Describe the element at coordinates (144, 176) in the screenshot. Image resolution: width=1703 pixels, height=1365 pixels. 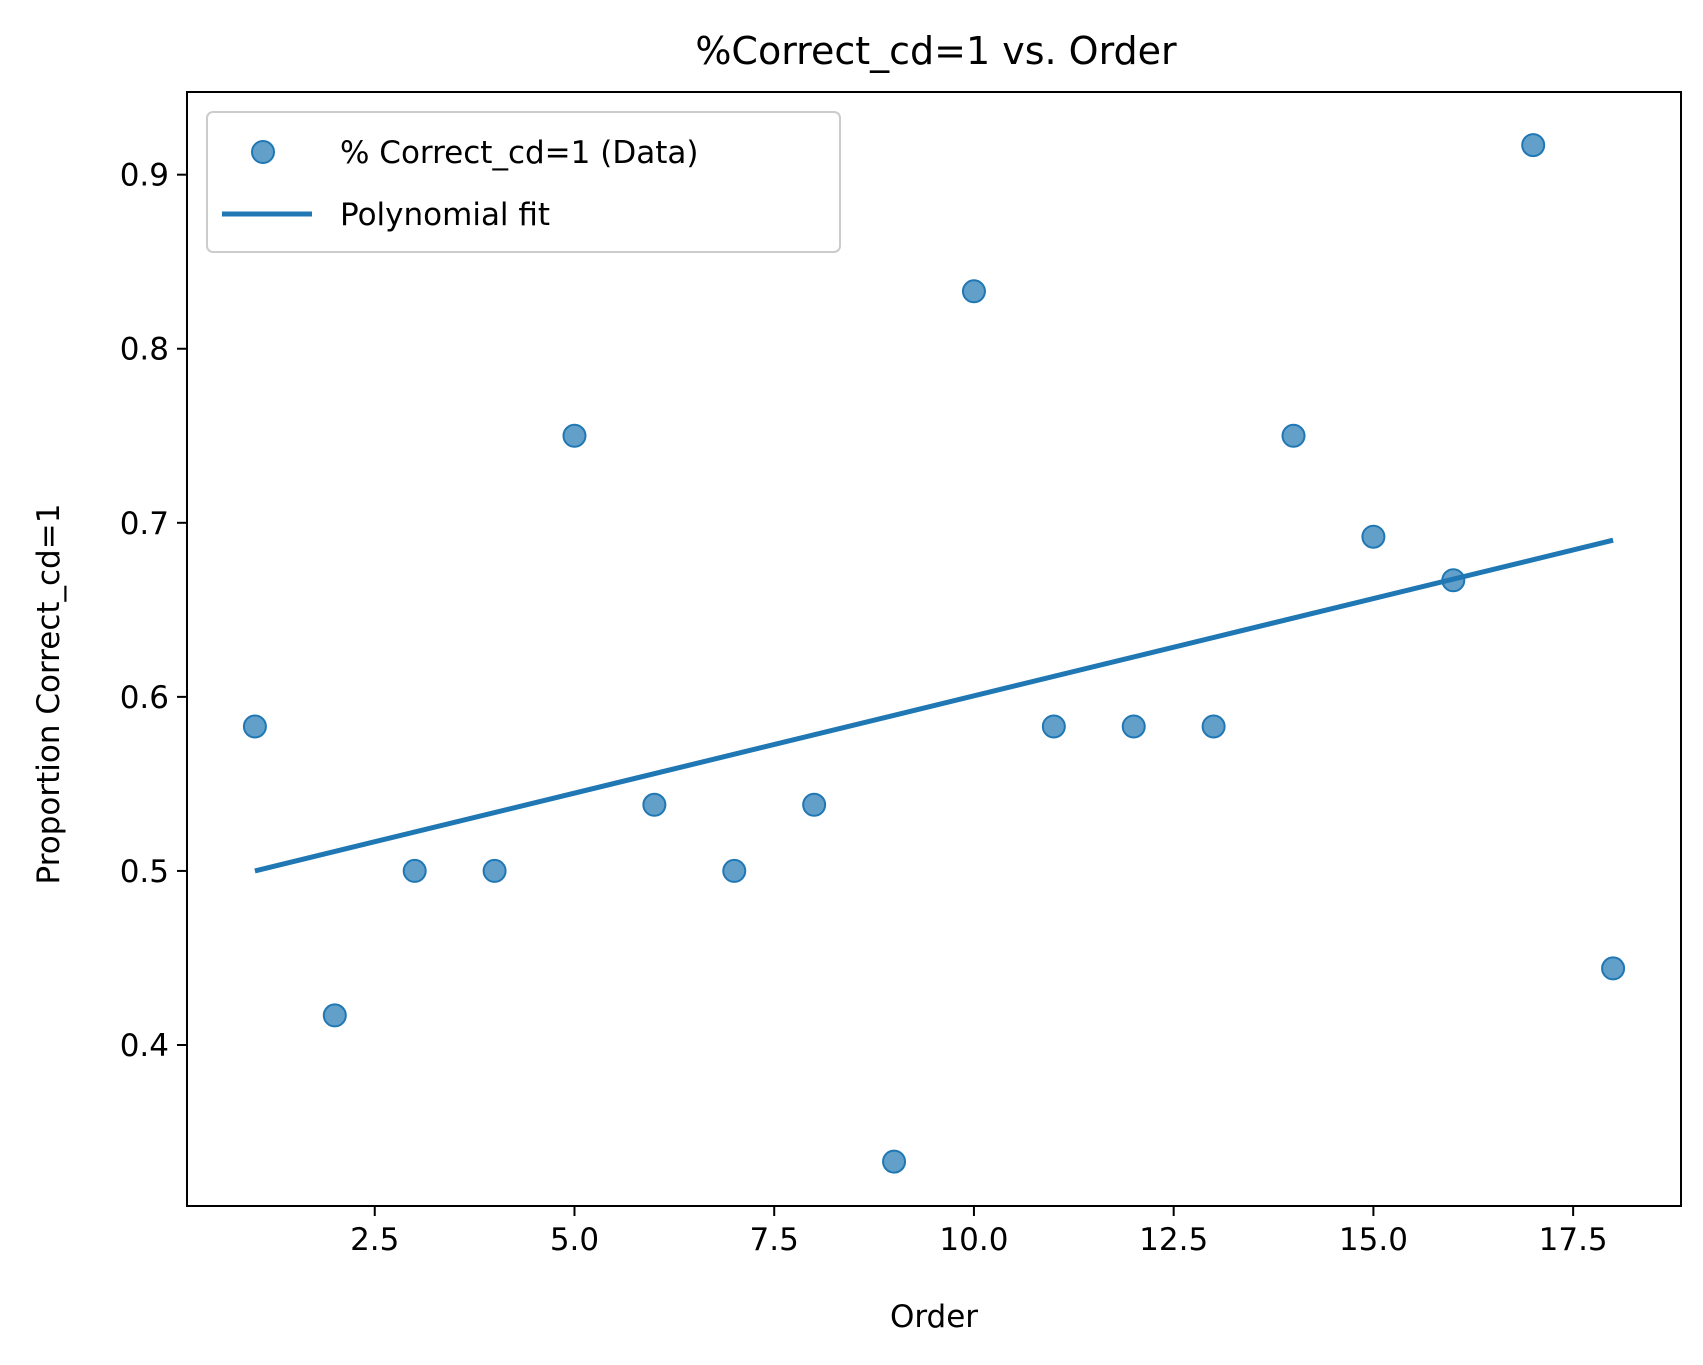
I see `y-tick-label: 0.9` at that location.